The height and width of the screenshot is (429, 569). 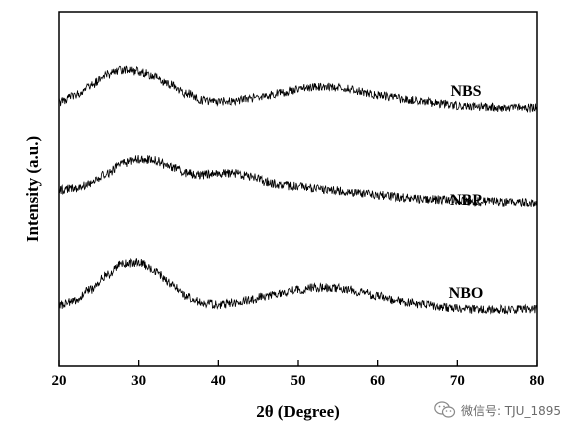 What do you see at coordinates (466, 200) in the screenshot?
I see `series-label-nbp: NBP` at bounding box center [466, 200].